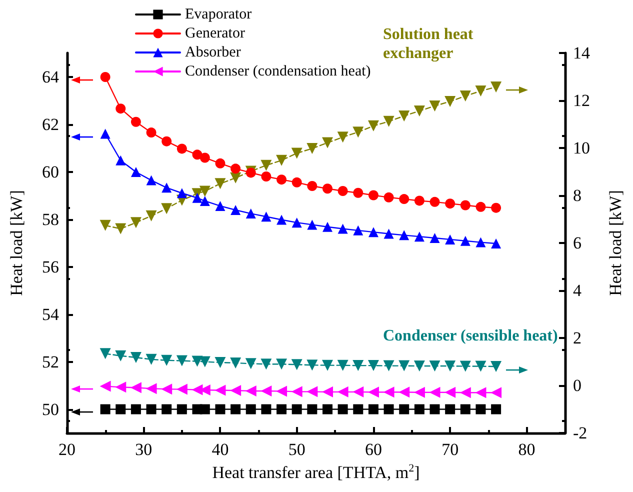 The width and height of the screenshot is (633, 492). I want to click on y2-tick-label: -2, so click(580, 433).